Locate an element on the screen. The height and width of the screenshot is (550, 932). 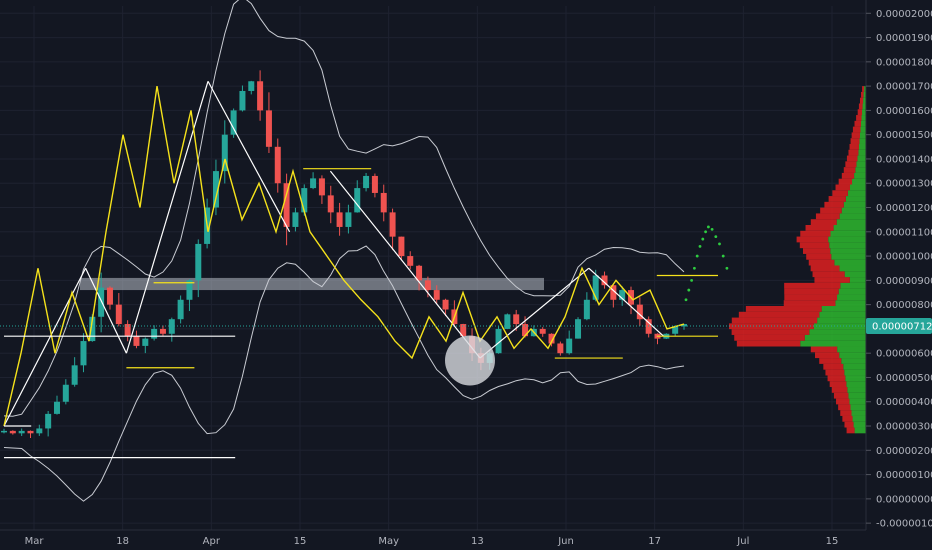
current-price-tag-bg is located at coordinates (899, 325).